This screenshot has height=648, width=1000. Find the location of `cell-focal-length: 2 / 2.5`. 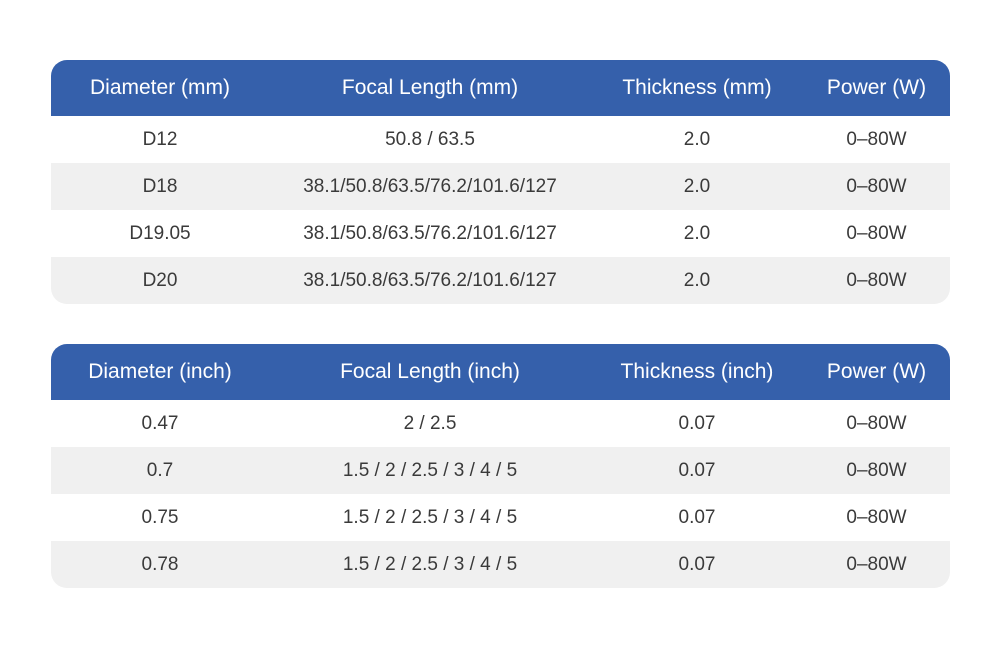

cell-focal-length: 2 / 2.5 is located at coordinates (430, 423).